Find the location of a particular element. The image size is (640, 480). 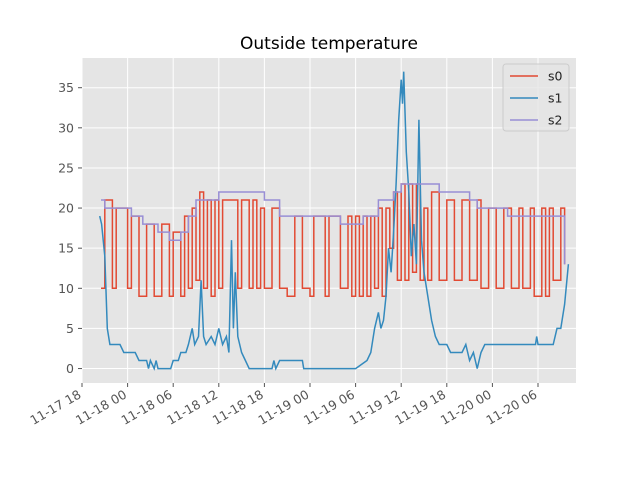

y-tick-label: 0 is located at coordinates (70, 368).